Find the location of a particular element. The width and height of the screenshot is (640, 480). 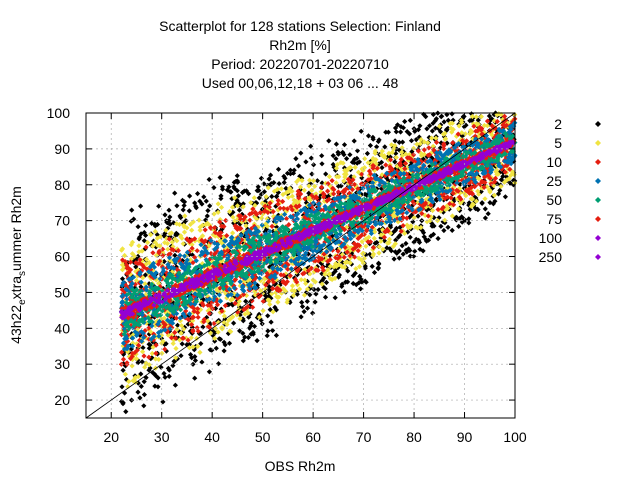

legend-label-50: 50 is located at coordinates (554, 200).